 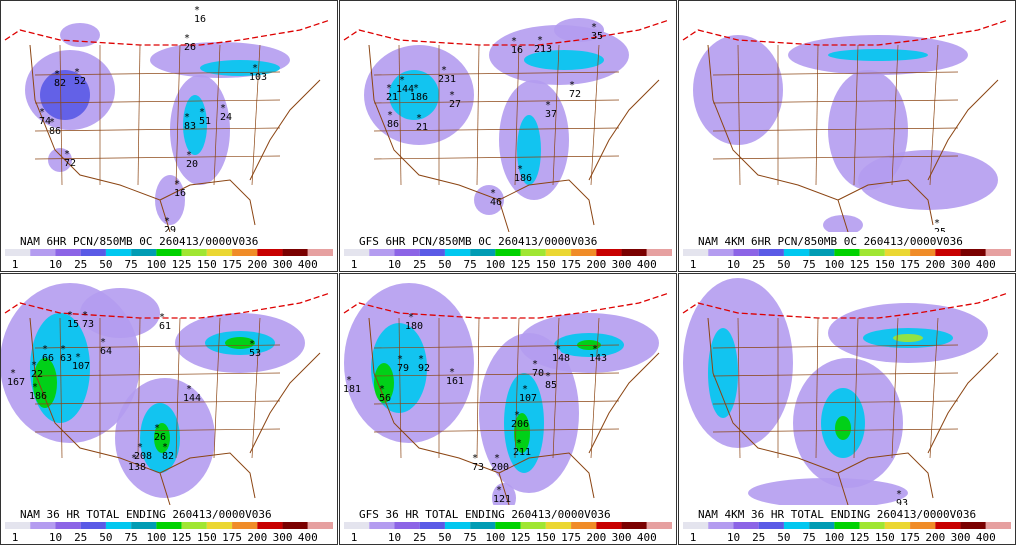 What do you see at coordinates (478, 241) in the screenshot?
I see `panel-title: GFS 6HR PCN/850MB 0C 260413/0000V036` at bounding box center [478, 241].